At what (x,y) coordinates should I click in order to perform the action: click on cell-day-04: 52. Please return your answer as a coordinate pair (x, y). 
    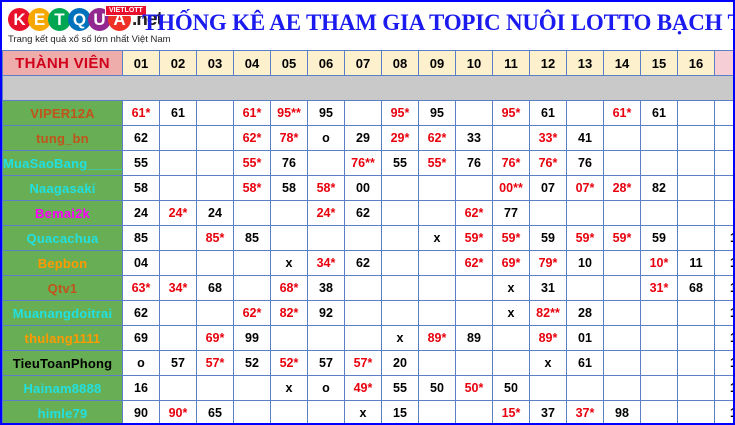
    Looking at the image, I should click on (252, 363).